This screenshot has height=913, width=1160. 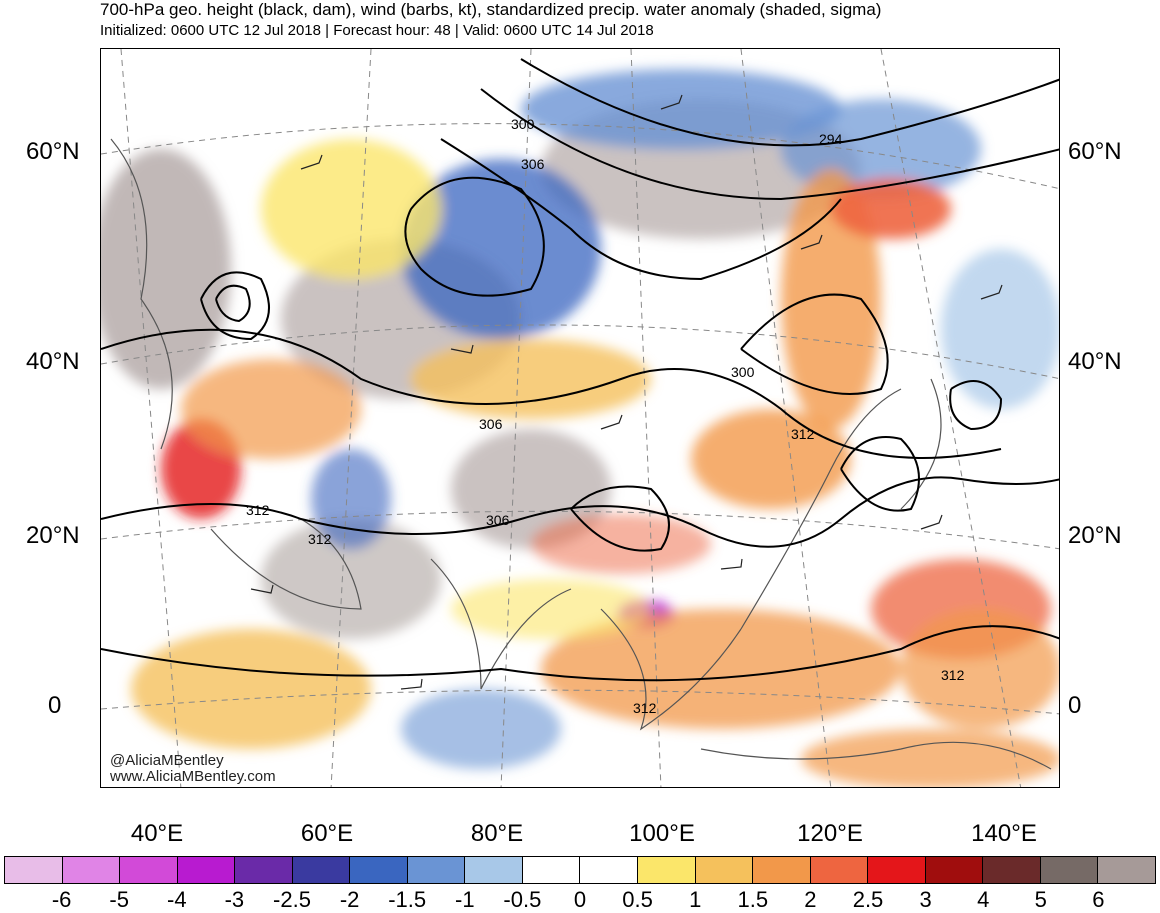 What do you see at coordinates (292, 899) in the screenshot?
I see `colorbar-tick-label: -2.5` at bounding box center [292, 899].